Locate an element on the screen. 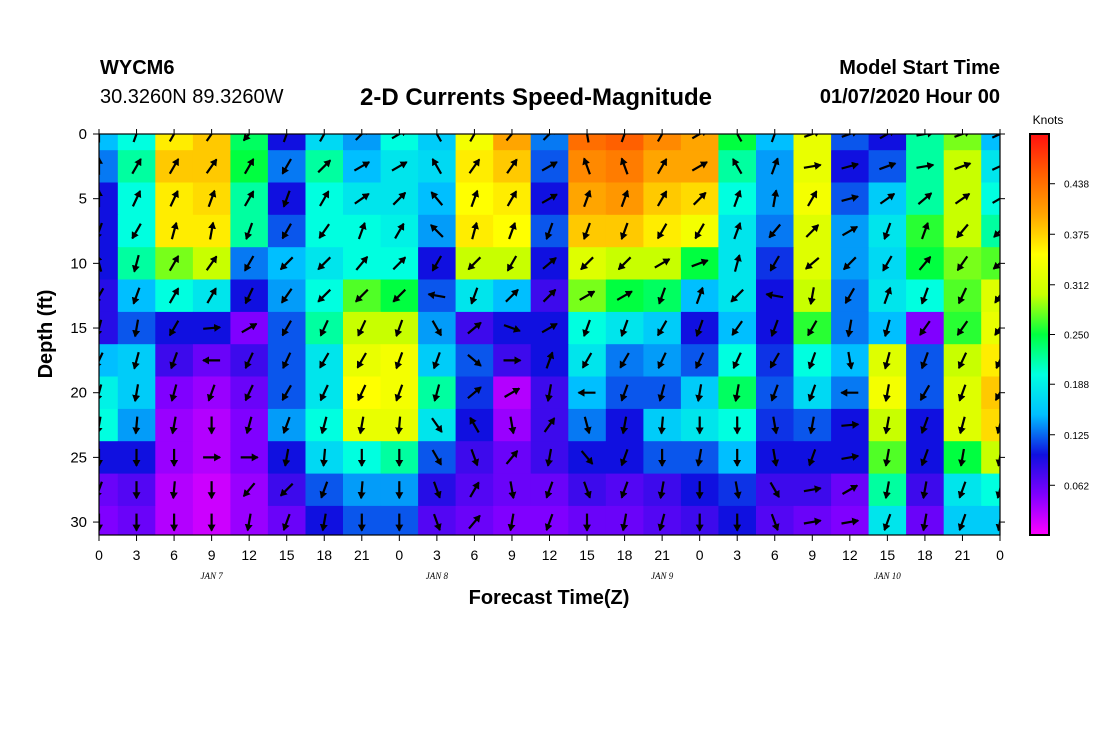 This screenshot has height=750, width=1100. x-tick-label: 9 is located at coordinates (512, 555).